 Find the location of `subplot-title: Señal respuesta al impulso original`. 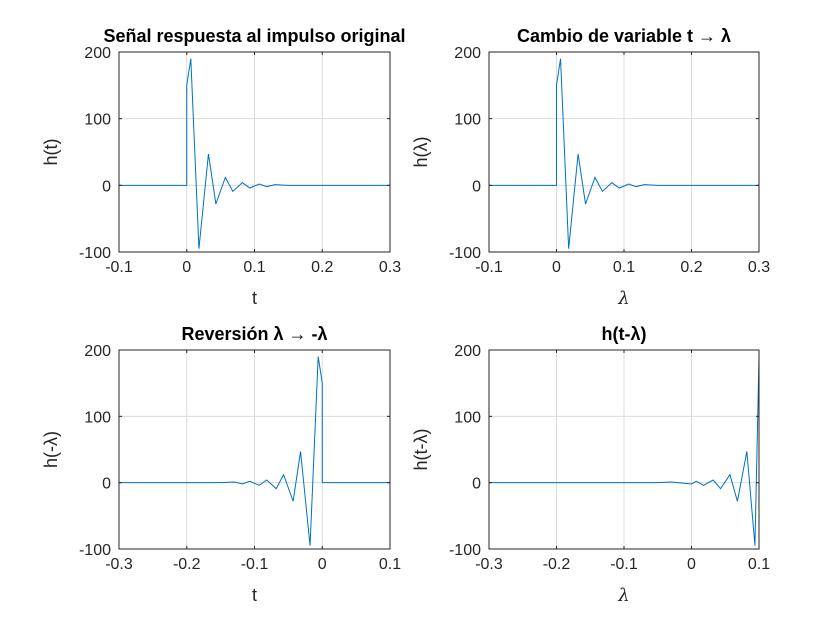

subplot-title: Señal respuesta al impulso original is located at coordinates (254, 36).